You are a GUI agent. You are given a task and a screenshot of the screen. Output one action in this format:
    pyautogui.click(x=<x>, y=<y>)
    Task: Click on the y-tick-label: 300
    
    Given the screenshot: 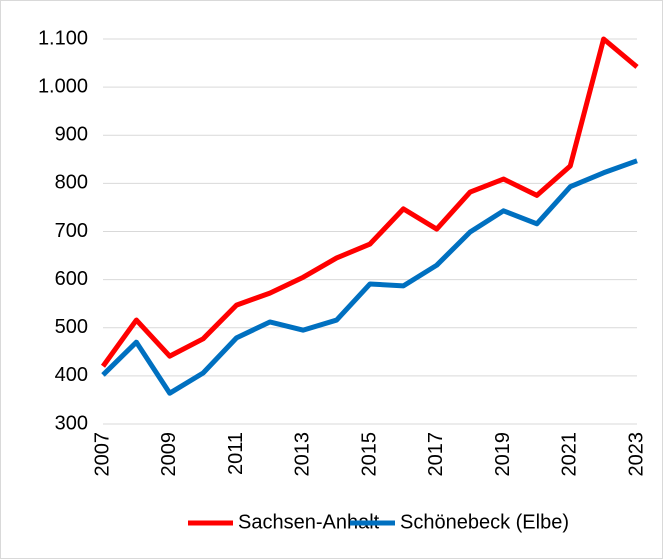 What is the action you would take?
    pyautogui.click(x=71, y=423)
    